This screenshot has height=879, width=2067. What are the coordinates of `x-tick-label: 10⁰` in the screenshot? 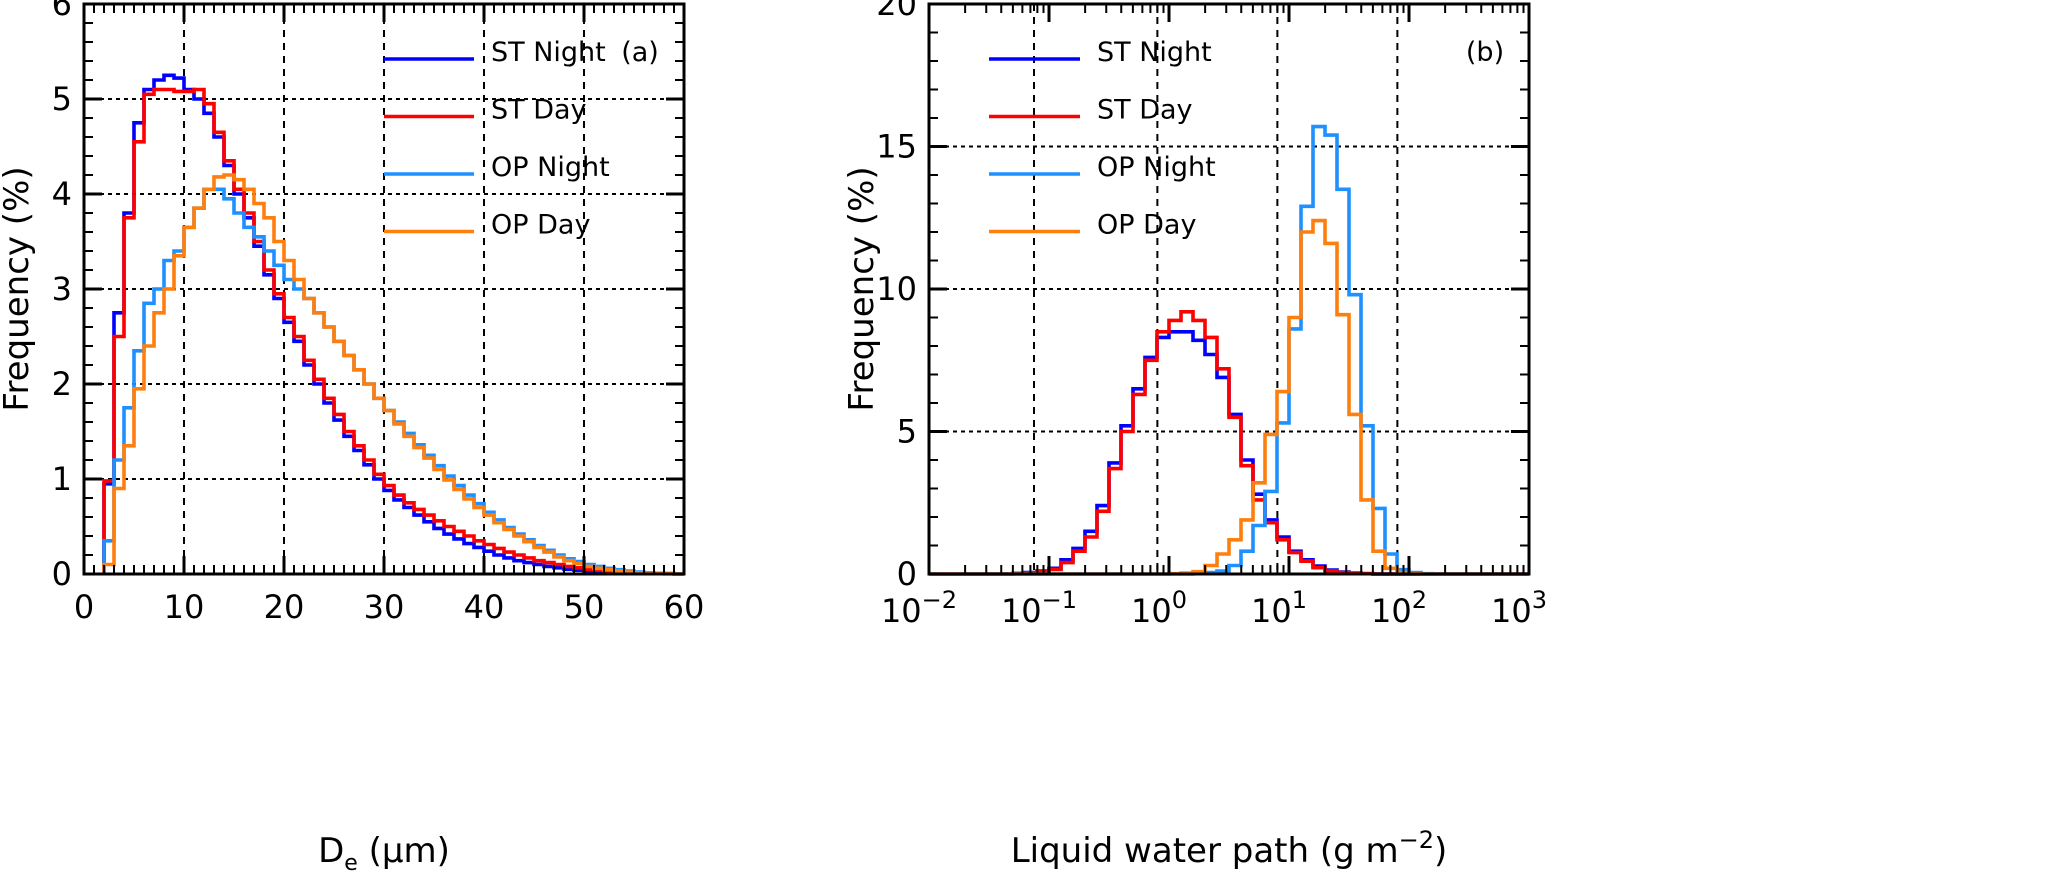 It's located at (1159, 608).